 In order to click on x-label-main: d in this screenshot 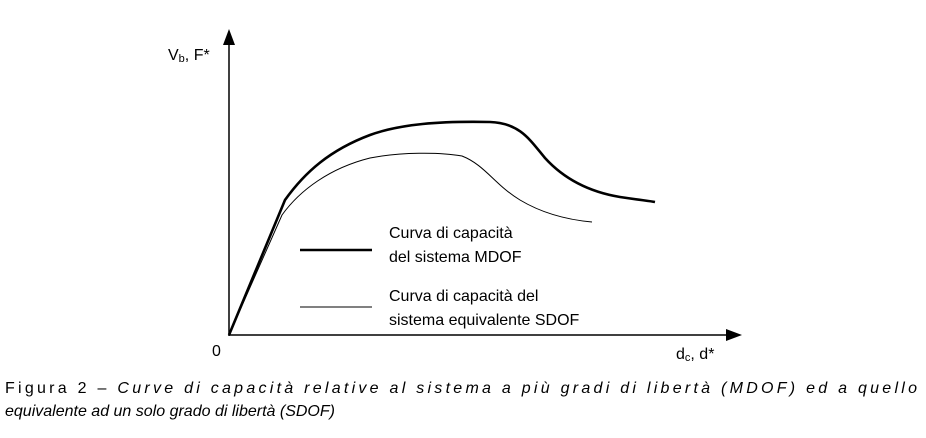, I will do `click(680, 354)`.